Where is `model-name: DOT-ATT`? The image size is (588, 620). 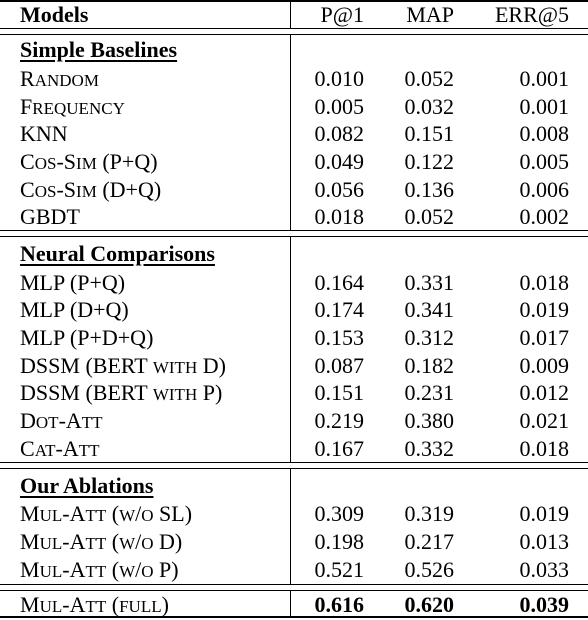 model-name: DOT-ATT is located at coordinates (61, 420).